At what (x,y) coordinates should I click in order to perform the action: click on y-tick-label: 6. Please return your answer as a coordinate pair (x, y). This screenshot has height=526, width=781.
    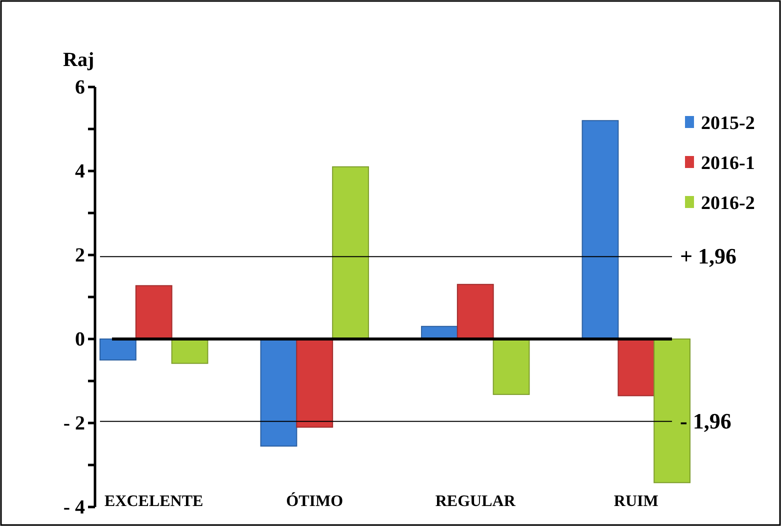
    Looking at the image, I should click on (80, 87).